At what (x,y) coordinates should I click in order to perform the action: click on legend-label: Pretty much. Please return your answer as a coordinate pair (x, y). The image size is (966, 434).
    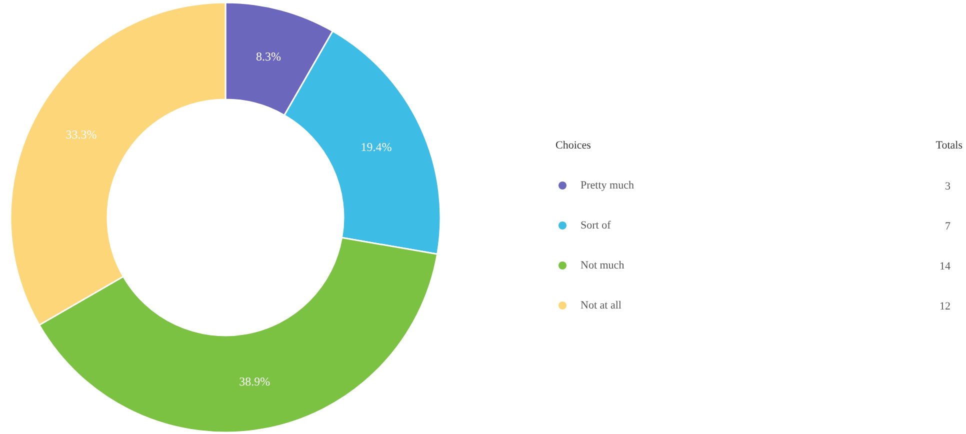
    Looking at the image, I should click on (607, 186).